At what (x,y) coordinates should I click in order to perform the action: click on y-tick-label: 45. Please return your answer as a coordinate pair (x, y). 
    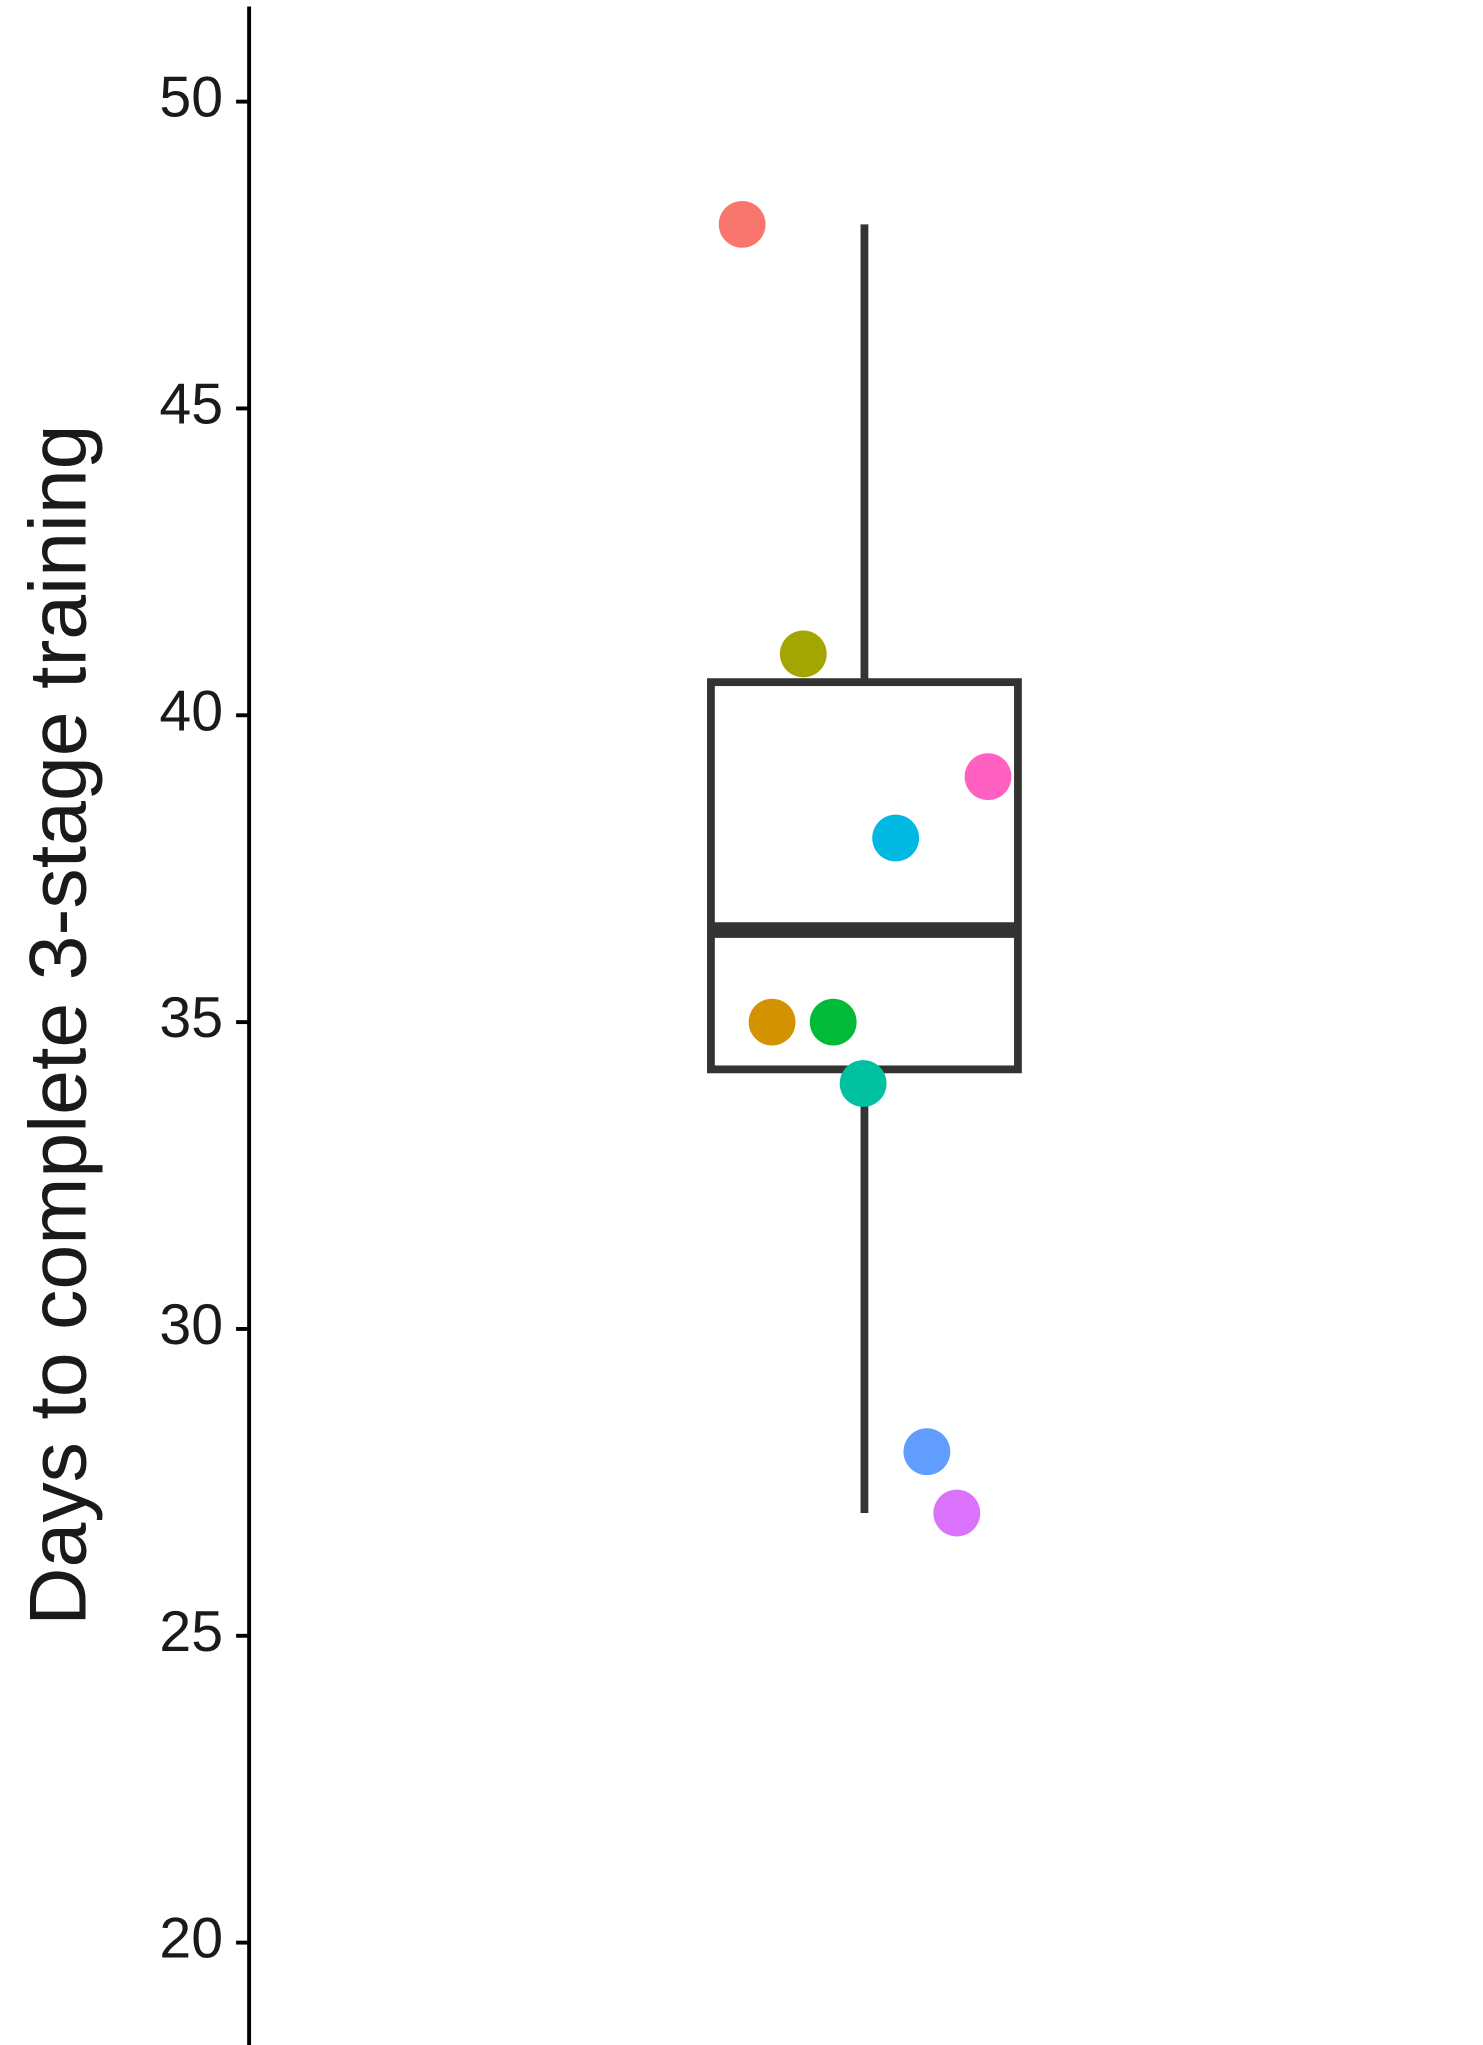
    Looking at the image, I should click on (191, 405).